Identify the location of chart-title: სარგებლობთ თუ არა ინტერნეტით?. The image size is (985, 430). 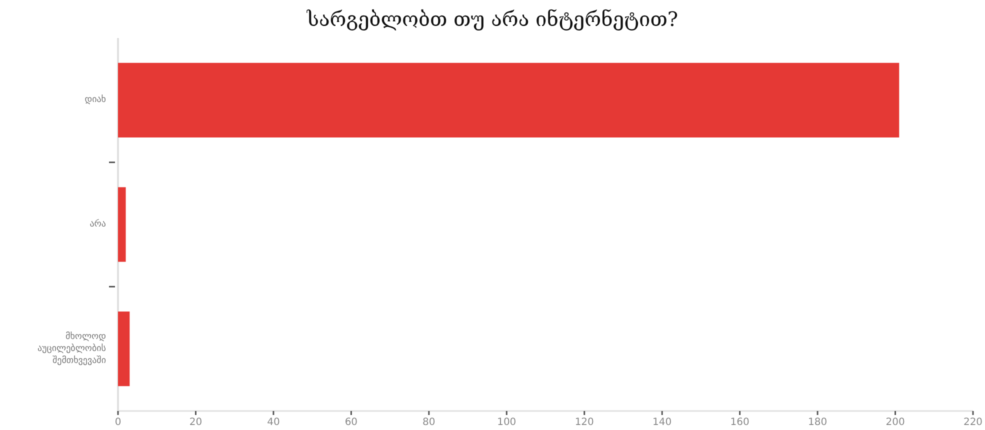
(492, 19).